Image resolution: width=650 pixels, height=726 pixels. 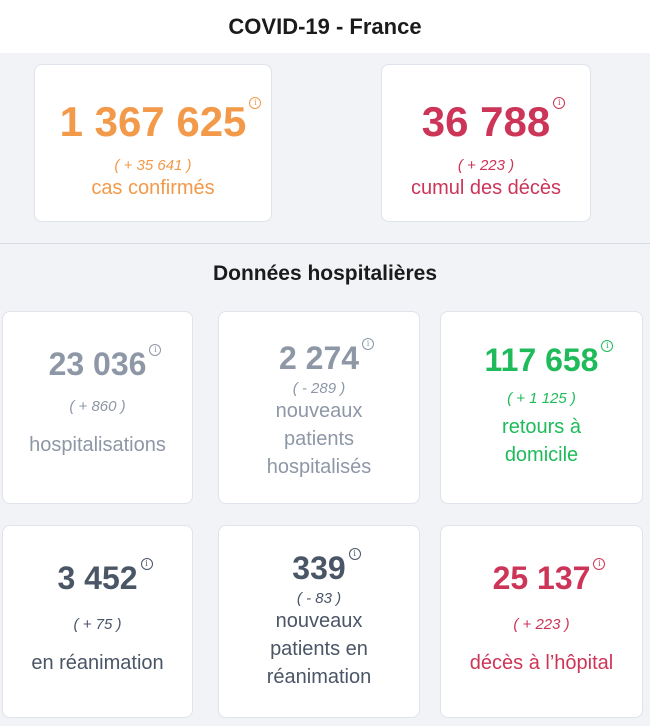 I want to click on new-hospitalised-value: 2 274 i, so click(x=326, y=357).